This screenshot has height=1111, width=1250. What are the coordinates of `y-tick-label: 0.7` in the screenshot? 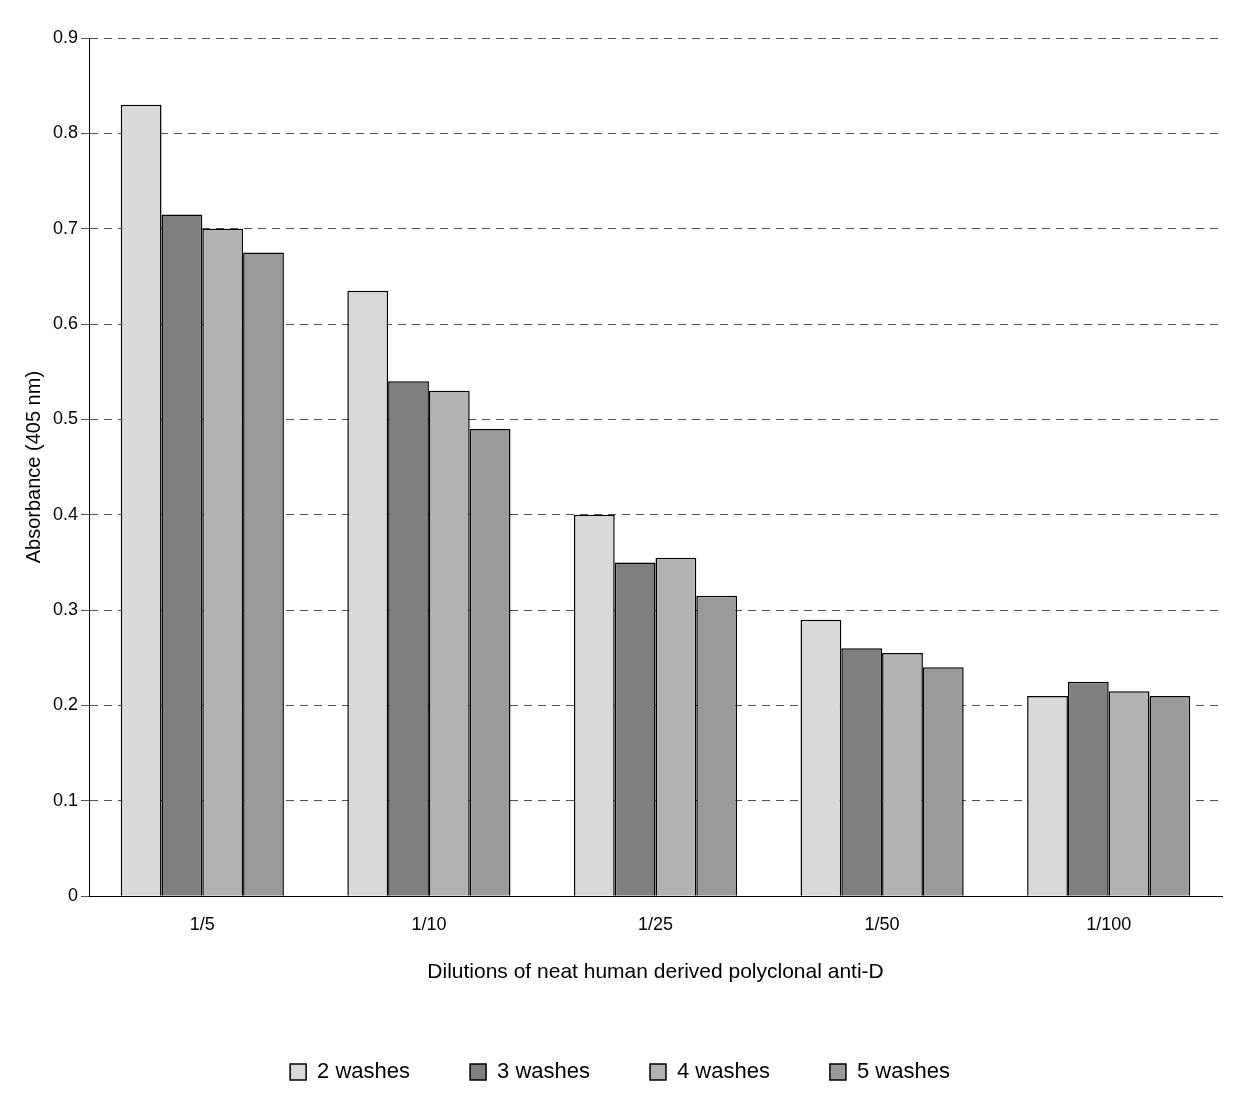 It's located at (65, 227).